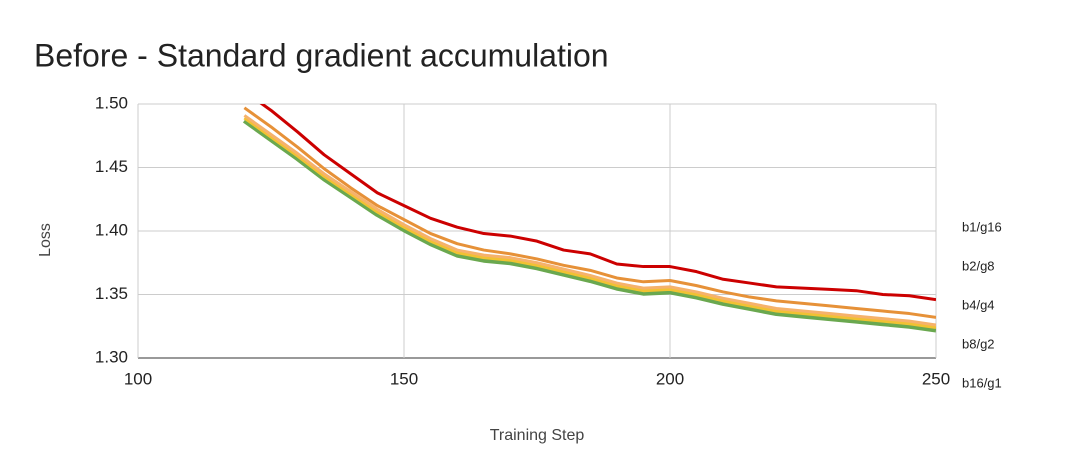 This screenshot has height=468, width=1080. I want to click on y-tick-label: 1.40, so click(111, 229).